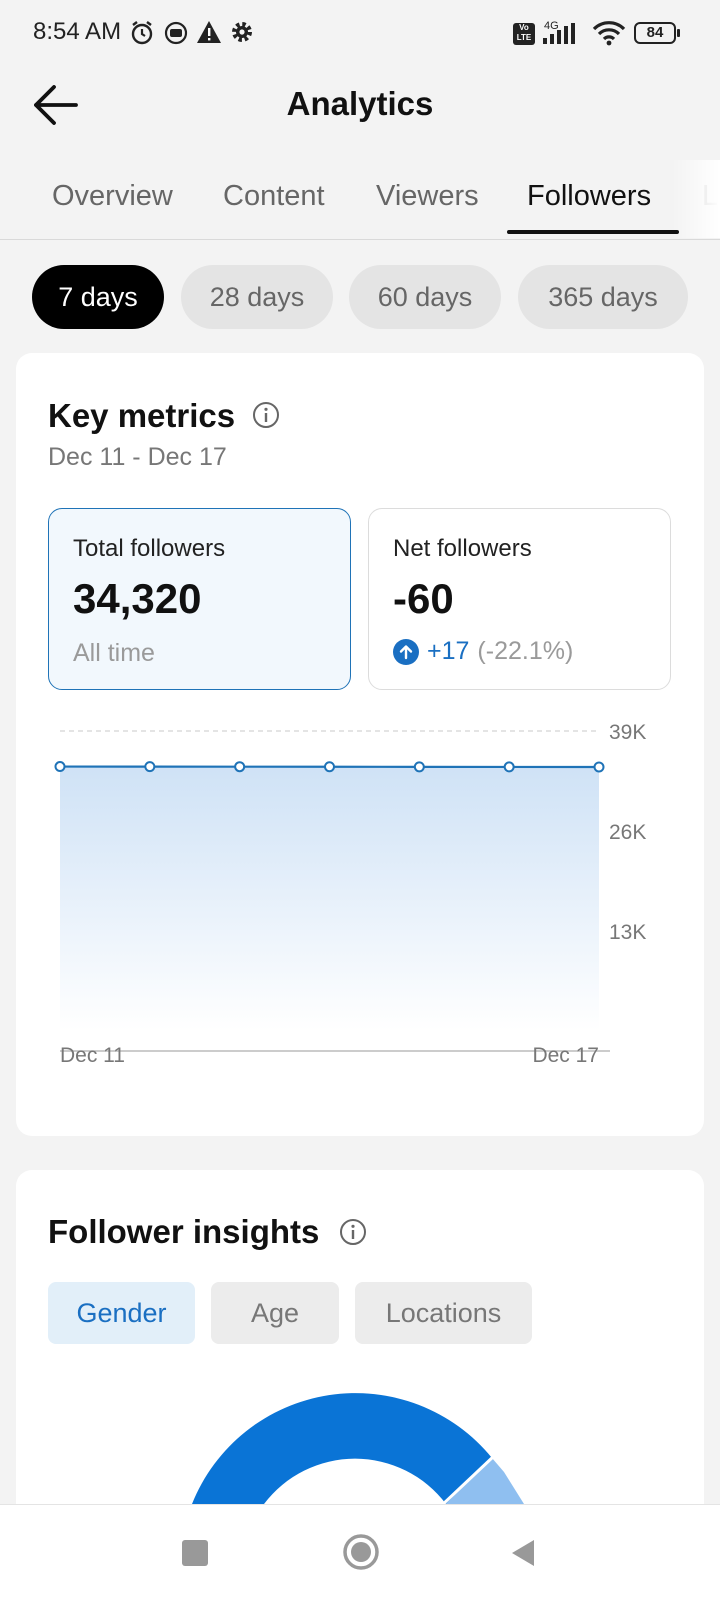 The width and height of the screenshot is (720, 1601). What do you see at coordinates (589, 196) in the screenshot?
I see `tab-followers: Followers` at bounding box center [589, 196].